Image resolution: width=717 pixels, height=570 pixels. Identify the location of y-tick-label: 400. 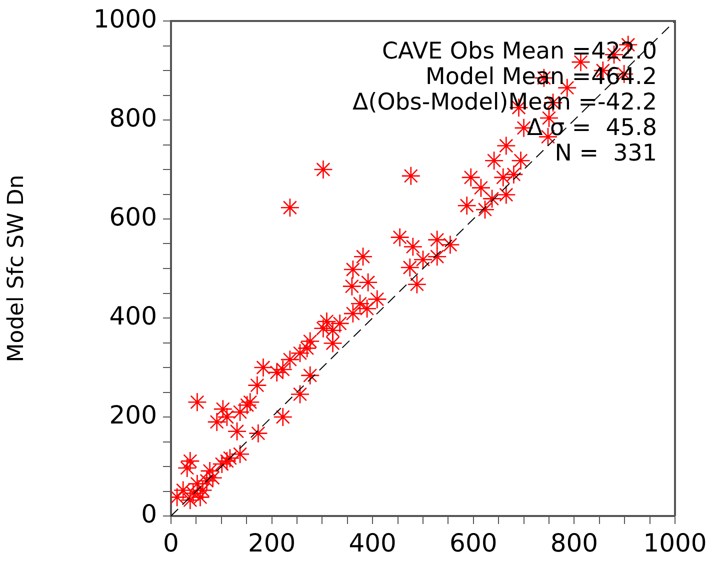
(133, 316).